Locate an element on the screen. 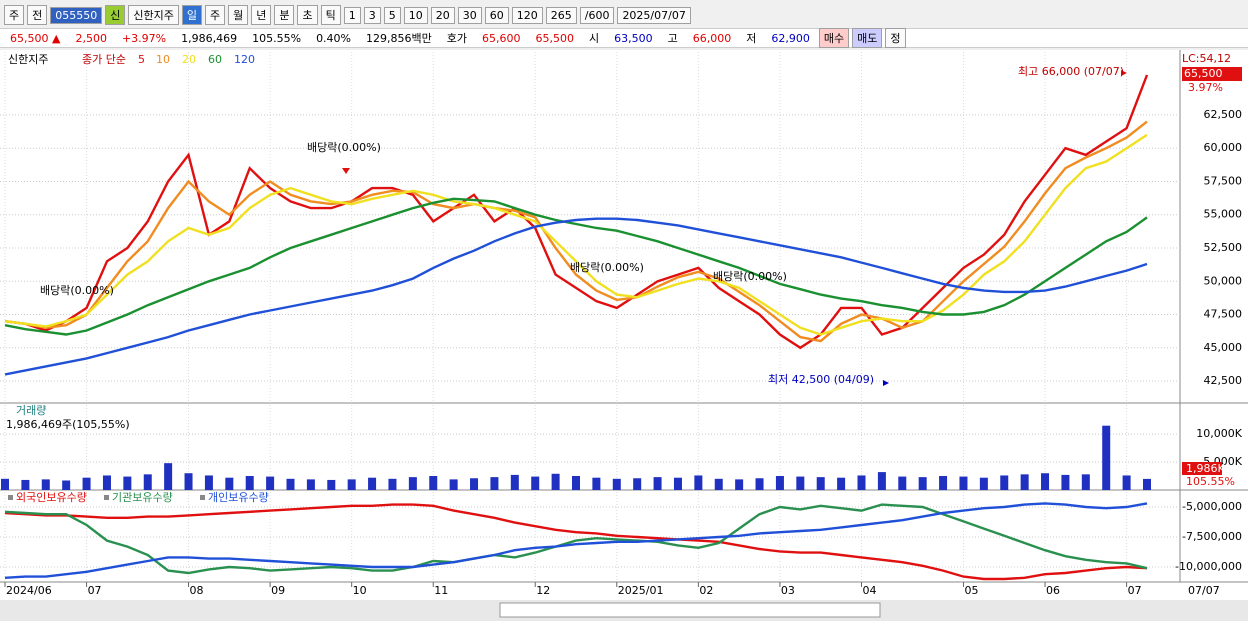 Image resolution: width=1248 pixels, height=621 pixels. right-label: 65,500 is located at coordinates (1203, 73).